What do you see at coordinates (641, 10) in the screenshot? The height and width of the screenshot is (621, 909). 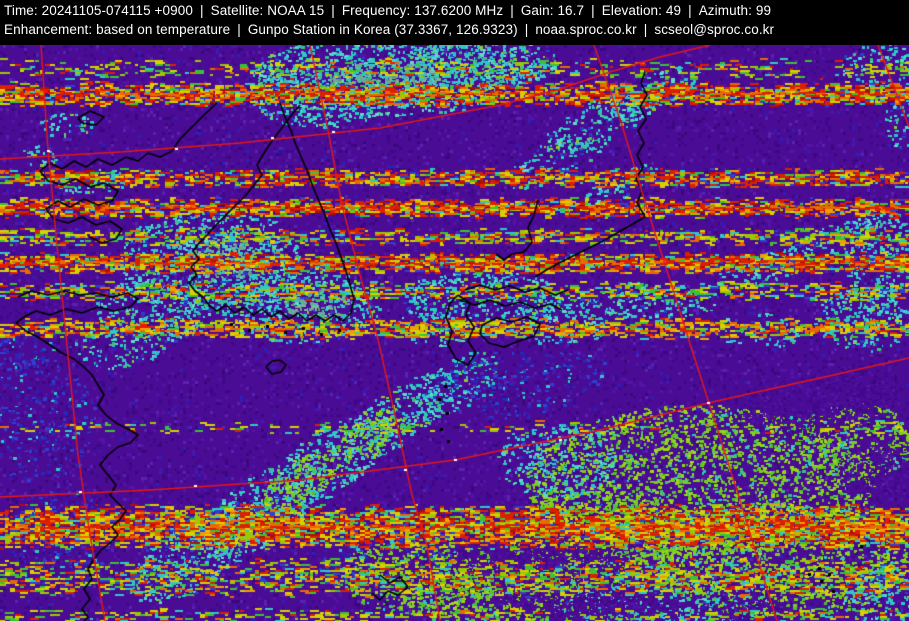 I see `header-field: Elevation: 49` at bounding box center [641, 10].